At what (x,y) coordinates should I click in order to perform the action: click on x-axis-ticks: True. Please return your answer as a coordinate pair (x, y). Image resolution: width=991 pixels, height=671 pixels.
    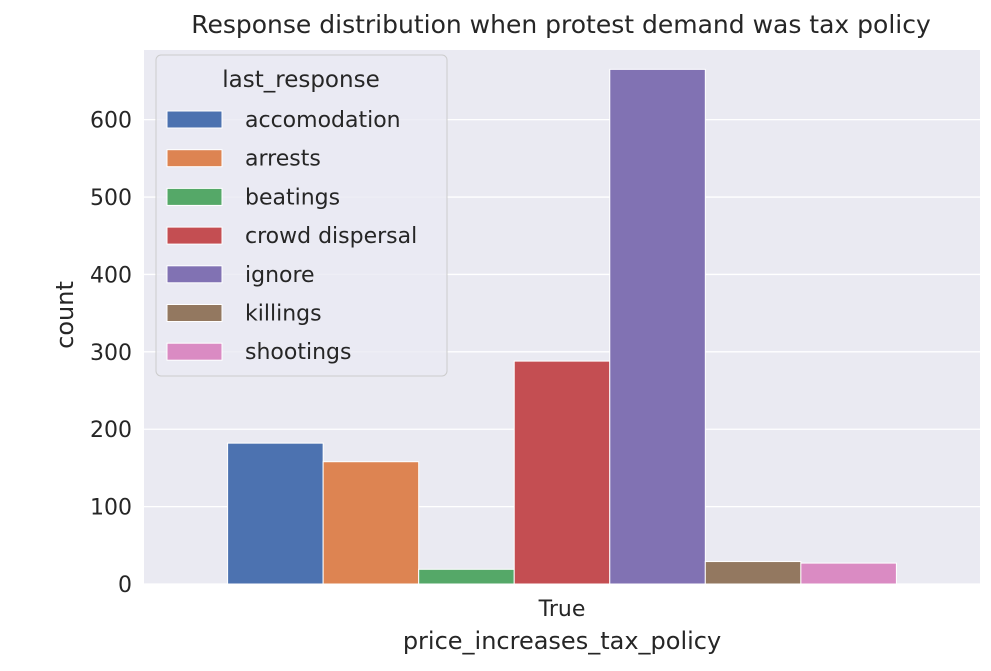
    Looking at the image, I should click on (562, 609).